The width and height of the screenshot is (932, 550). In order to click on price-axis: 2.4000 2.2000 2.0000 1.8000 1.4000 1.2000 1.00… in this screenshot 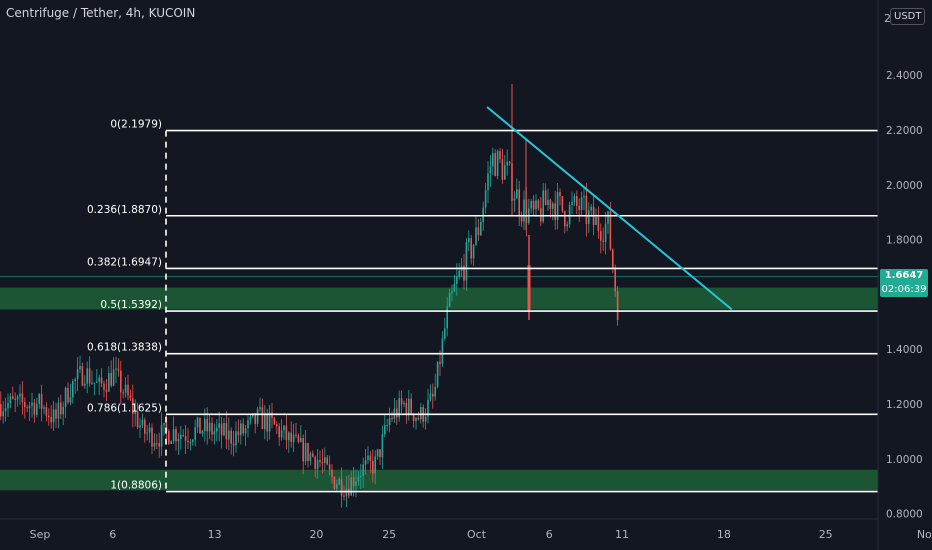, I will do `click(904, 295)`.